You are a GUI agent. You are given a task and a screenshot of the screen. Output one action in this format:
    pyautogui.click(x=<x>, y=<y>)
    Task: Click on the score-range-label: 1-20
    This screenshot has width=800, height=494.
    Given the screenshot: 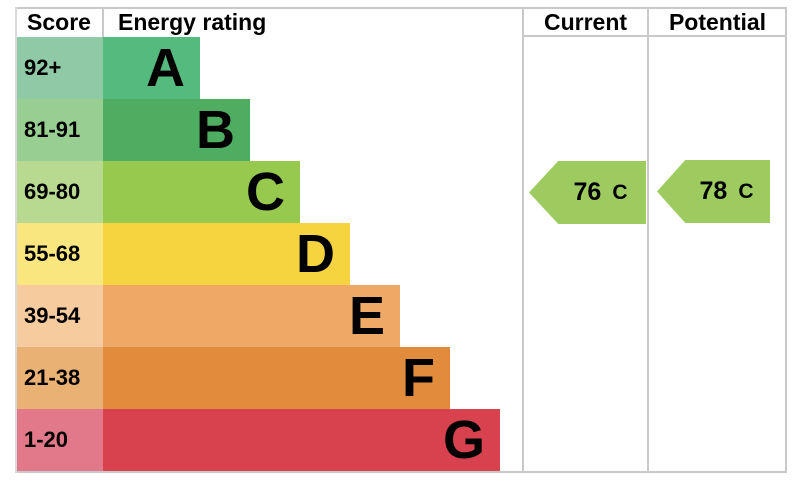 What is the action you would take?
    pyautogui.click(x=46, y=439)
    